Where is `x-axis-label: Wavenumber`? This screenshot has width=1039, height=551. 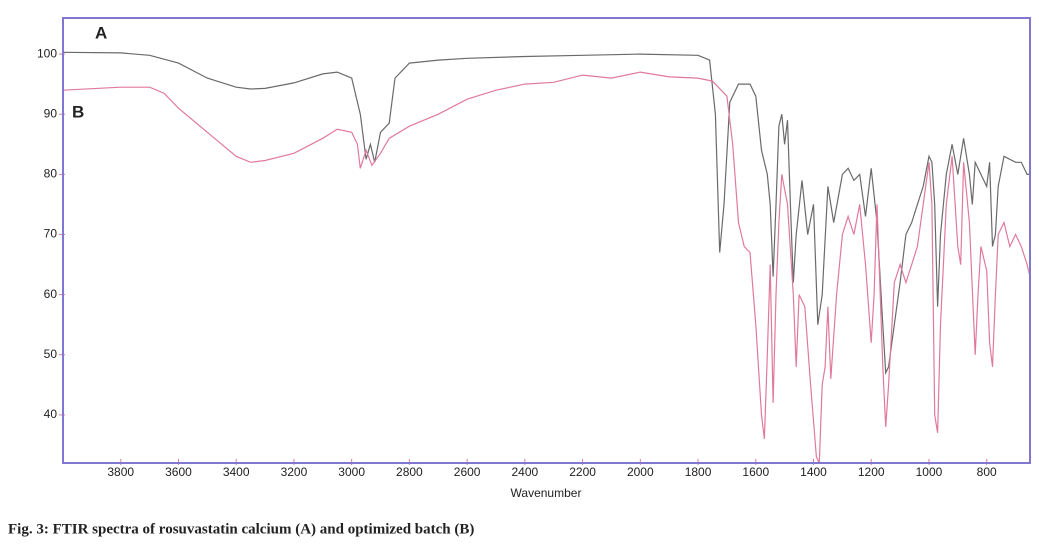 x-axis-label: Wavenumber is located at coordinates (546, 493).